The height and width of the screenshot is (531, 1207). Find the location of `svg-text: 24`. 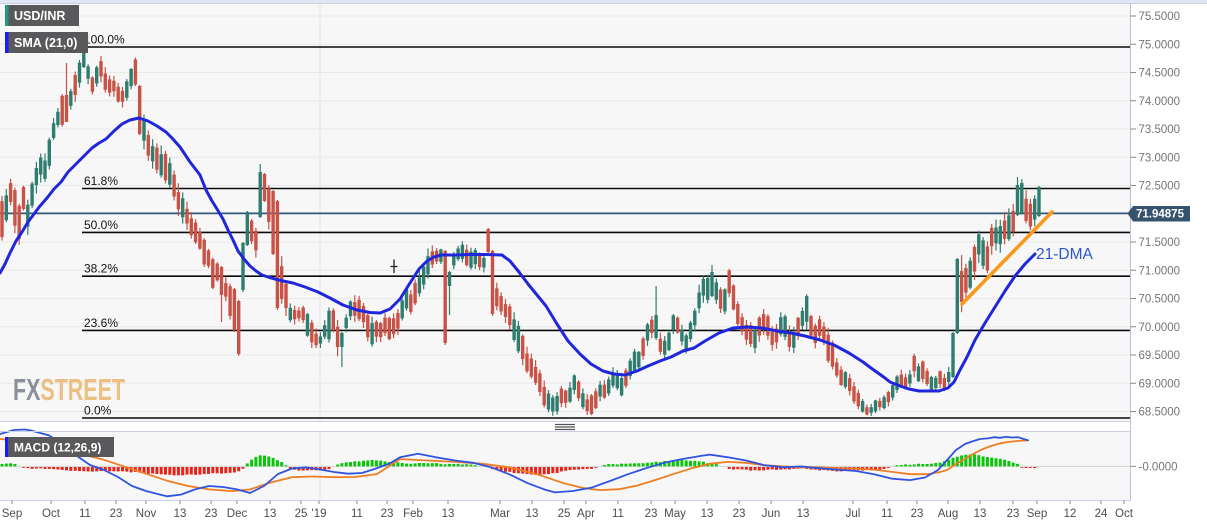

svg-text: 24 is located at coordinates (1101, 514).